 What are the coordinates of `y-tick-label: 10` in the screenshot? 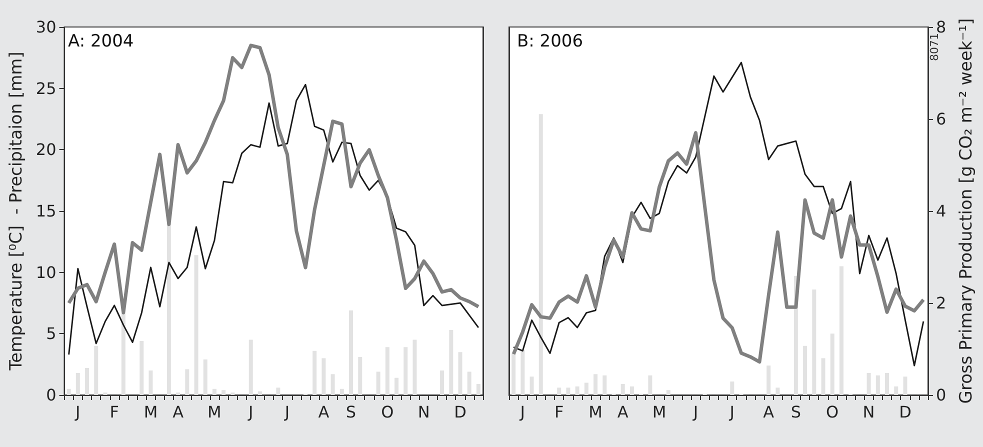 It's located at (46, 272).